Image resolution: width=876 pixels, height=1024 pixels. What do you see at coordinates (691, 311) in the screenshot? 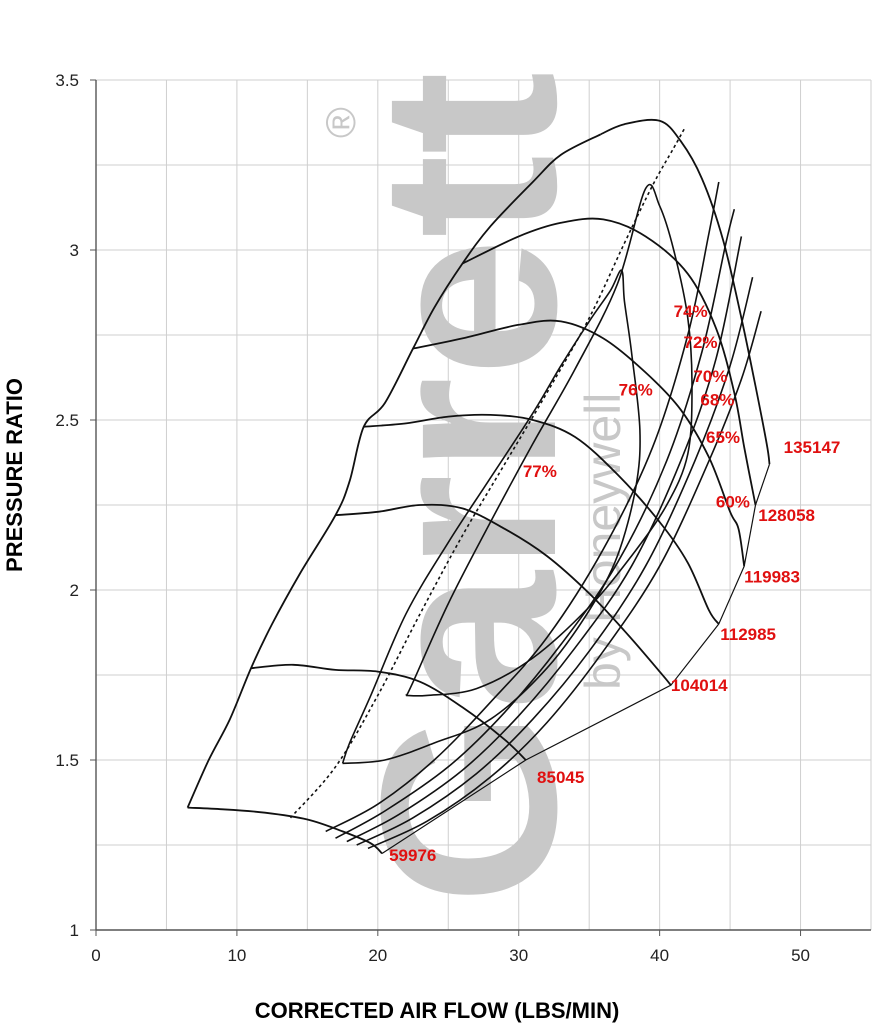
I see `efficiency-label: 74%` at bounding box center [691, 311].